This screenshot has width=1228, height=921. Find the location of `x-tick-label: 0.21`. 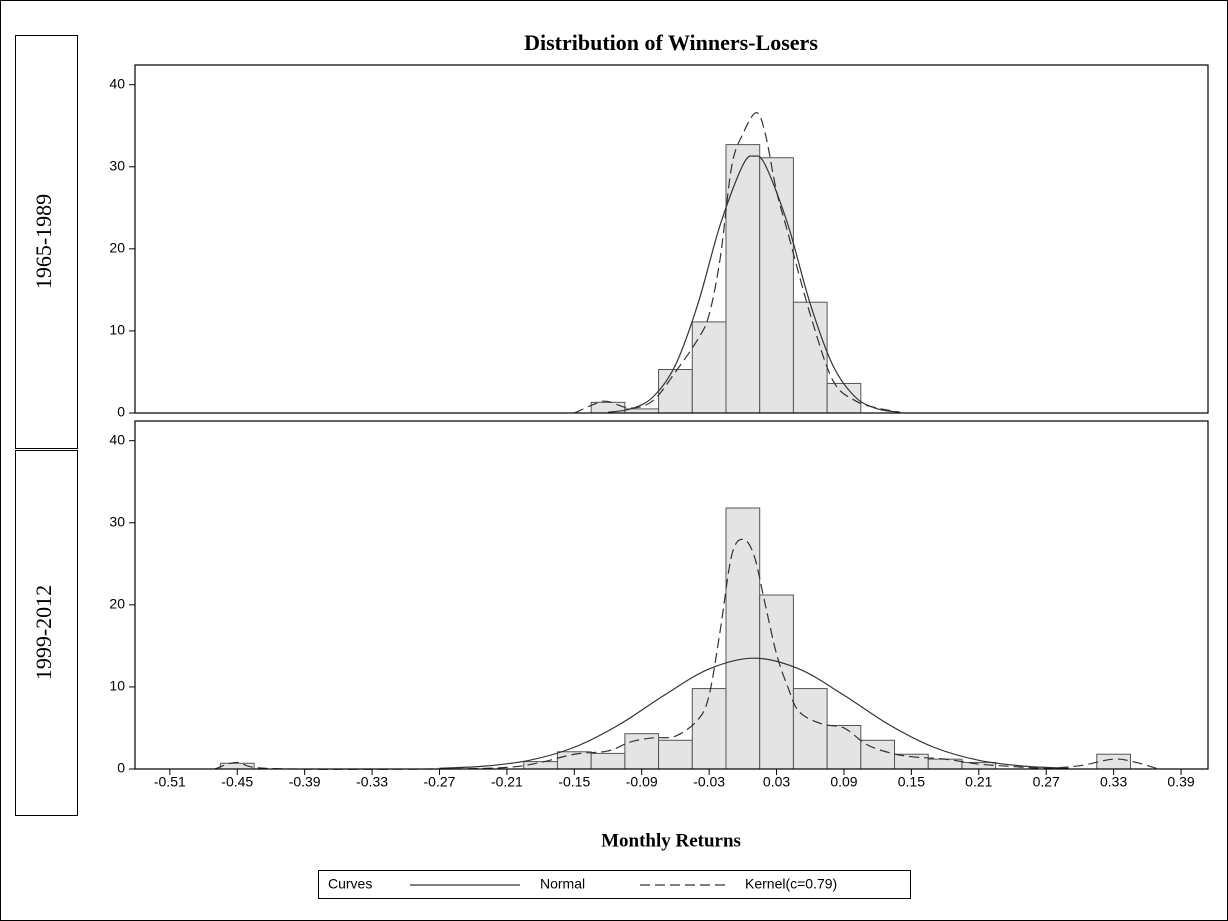

x-tick-label: 0.21 is located at coordinates (978, 782).